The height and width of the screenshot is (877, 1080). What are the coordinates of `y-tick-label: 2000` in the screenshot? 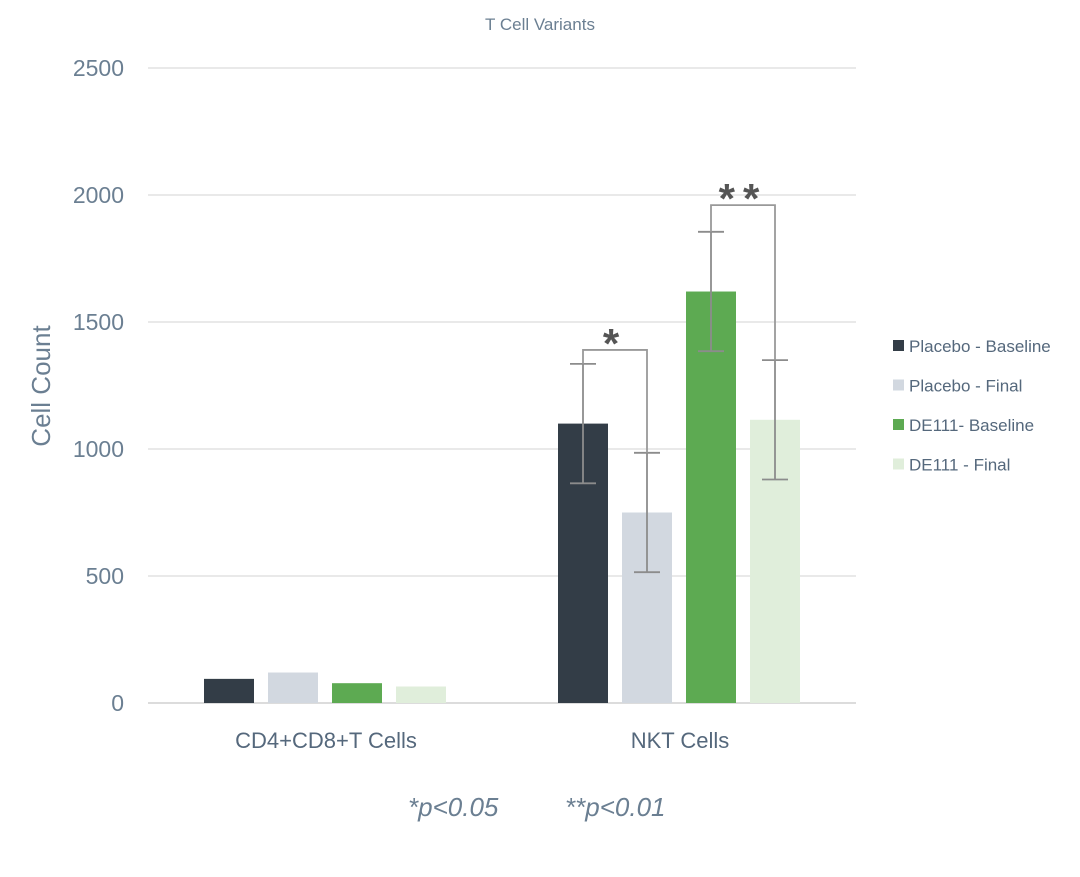 It's located at (98, 195).